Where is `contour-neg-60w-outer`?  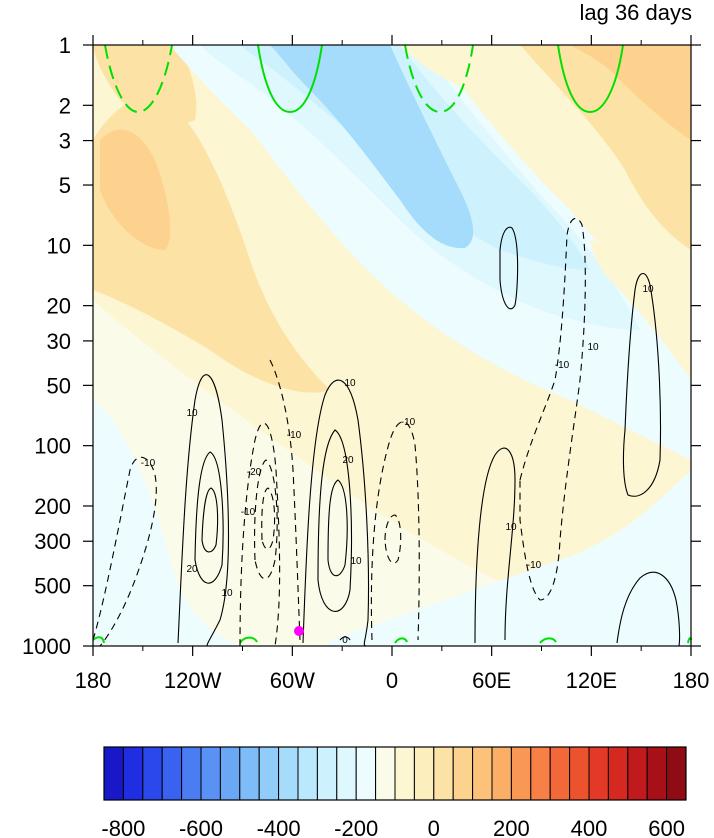 contour-neg-60w-outer is located at coordinates (260, 534).